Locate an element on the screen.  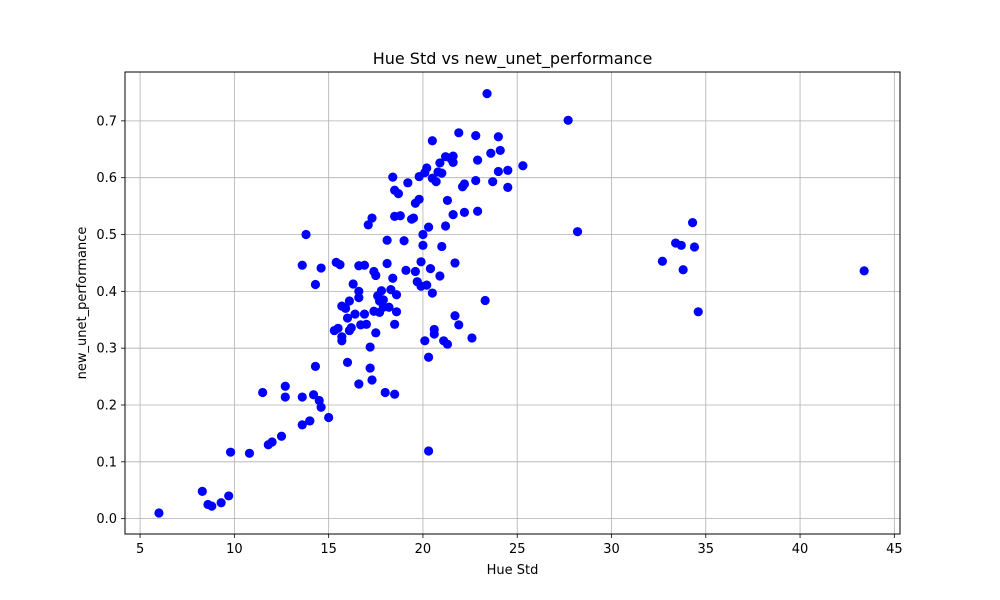
y-tick-label: 0.7 is located at coordinates (106, 121).